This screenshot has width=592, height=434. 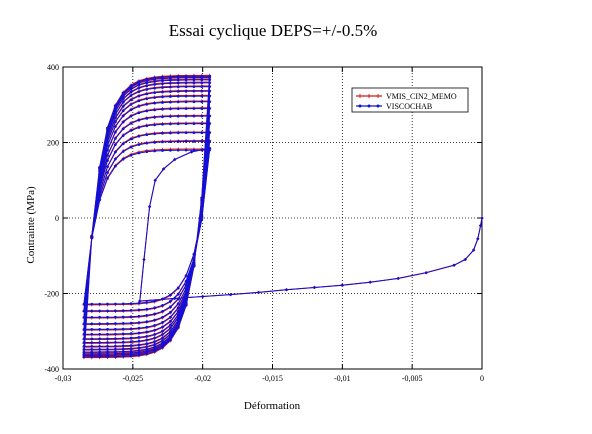 What do you see at coordinates (272, 406) in the screenshot?
I see `x-axis-title: Déformation` at bounding box center [272, 406].